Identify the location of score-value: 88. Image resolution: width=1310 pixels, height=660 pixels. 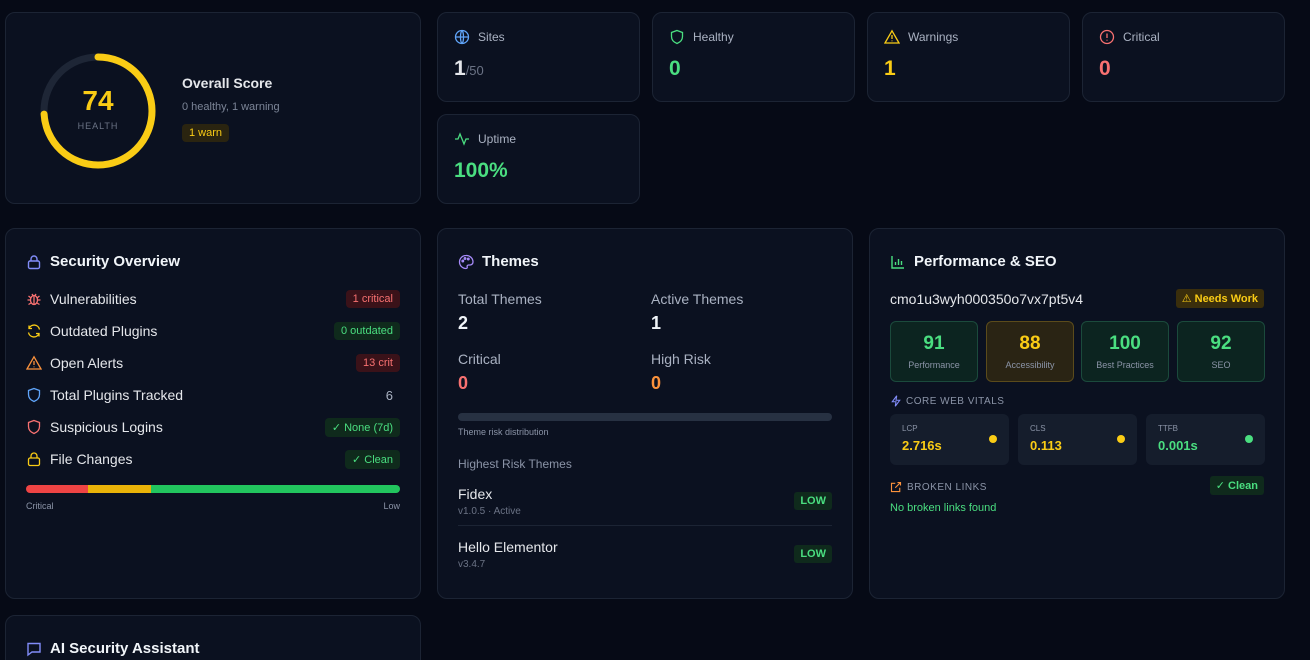
(1030, 343).